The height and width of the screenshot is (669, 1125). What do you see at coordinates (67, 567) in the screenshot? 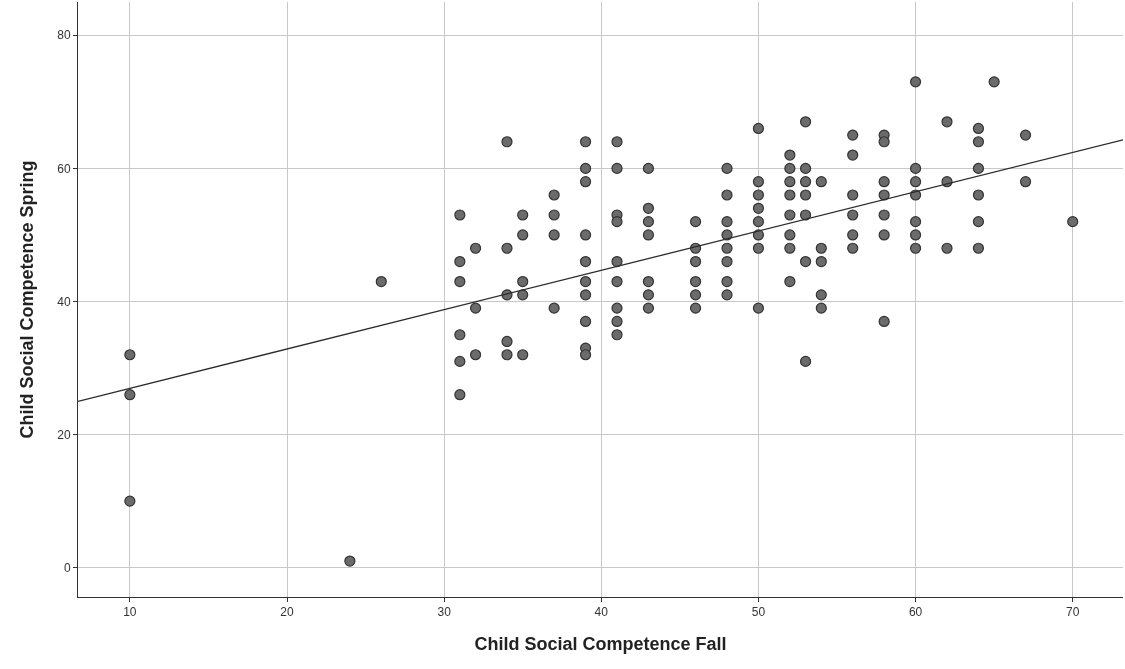
I see `y-tick-label: 0` at bounding box center [67, 567].